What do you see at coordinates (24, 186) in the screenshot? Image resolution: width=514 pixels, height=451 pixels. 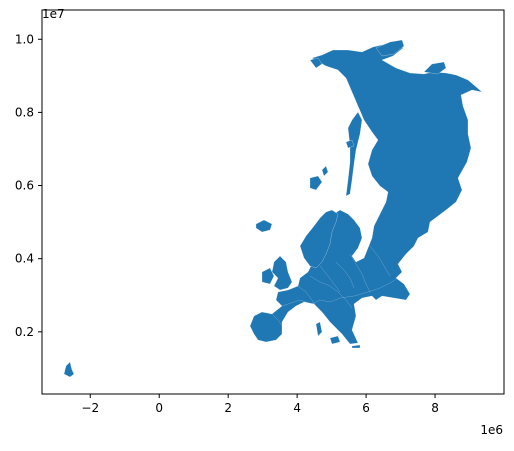 I see `y-tick-label: 0.6` at bounding box center [24, 186].